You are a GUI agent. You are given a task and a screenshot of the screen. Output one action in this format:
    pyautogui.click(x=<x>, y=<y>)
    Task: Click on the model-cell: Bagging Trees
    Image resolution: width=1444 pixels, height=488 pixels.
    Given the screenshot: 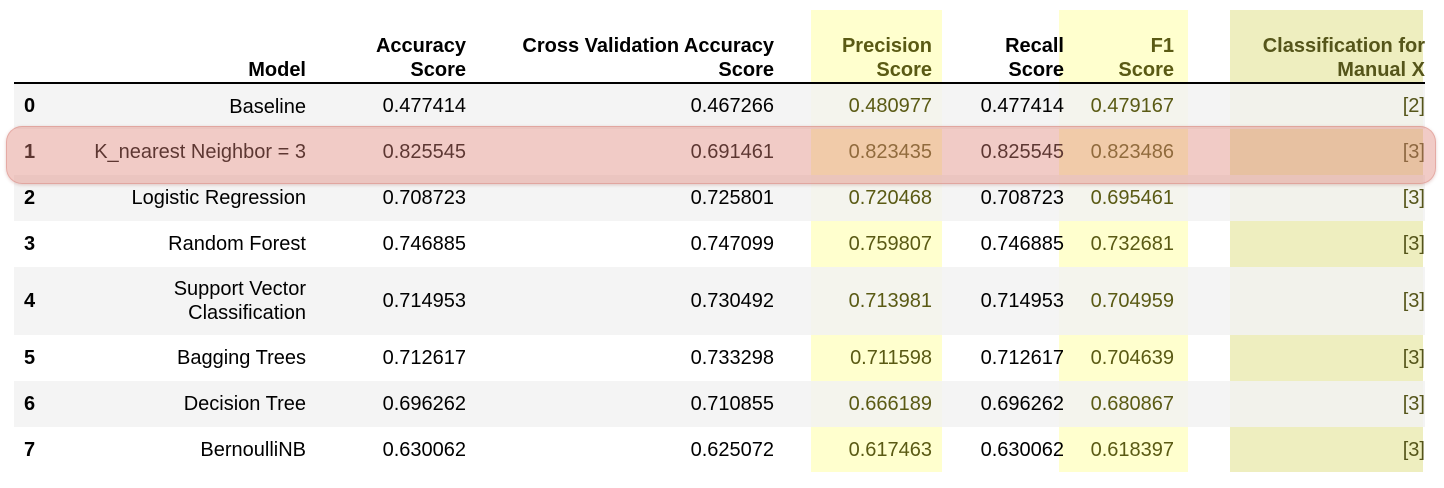 What is the action you would take?
    pyautogui.click(x=185, y=358)
    